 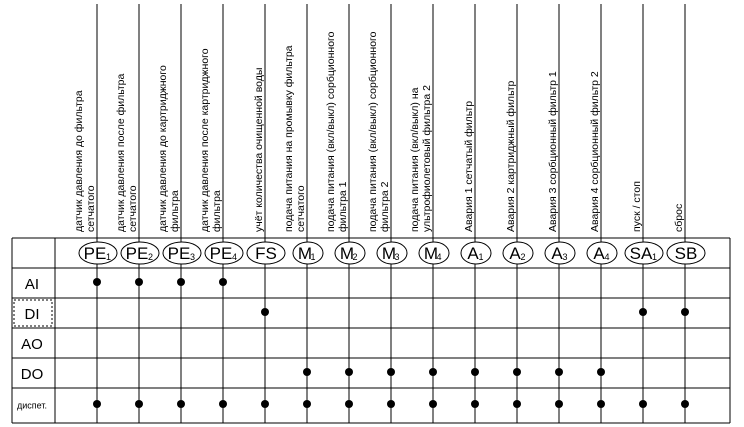 I want to click on column-description: датчик давления до картриджного, so click(x=163, y=148).